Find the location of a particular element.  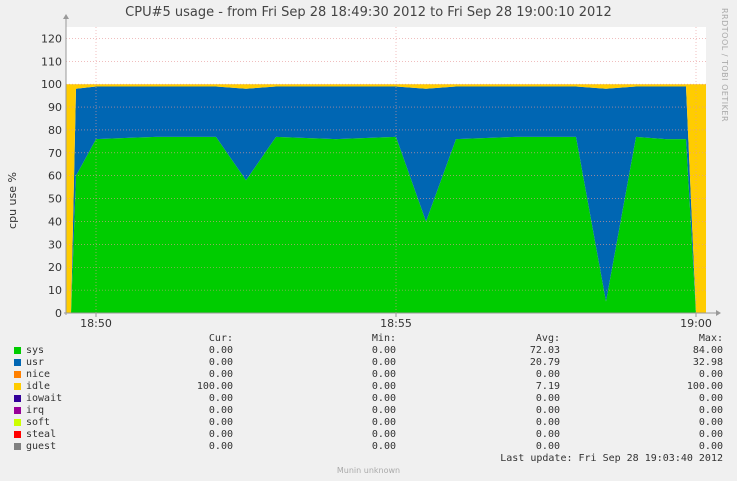

legend-header: Cur: Min: Avg: Max: is located at coordinates (368, 339).